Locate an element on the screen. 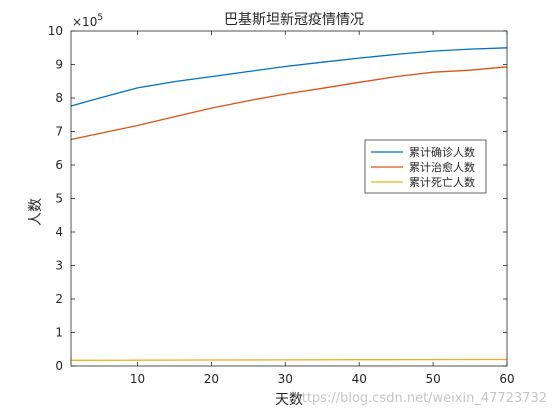 The height and width of the screenshot is (412, 559). x-tick-label: 20 is located at coordinates (211, 379).